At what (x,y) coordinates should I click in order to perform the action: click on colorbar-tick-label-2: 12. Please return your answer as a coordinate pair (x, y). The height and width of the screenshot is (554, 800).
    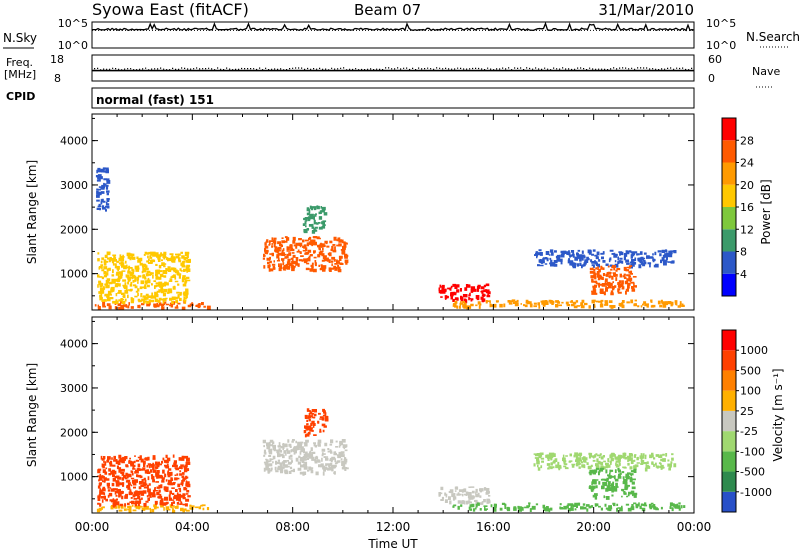
    Looking at the image, I should click on (747, 229).